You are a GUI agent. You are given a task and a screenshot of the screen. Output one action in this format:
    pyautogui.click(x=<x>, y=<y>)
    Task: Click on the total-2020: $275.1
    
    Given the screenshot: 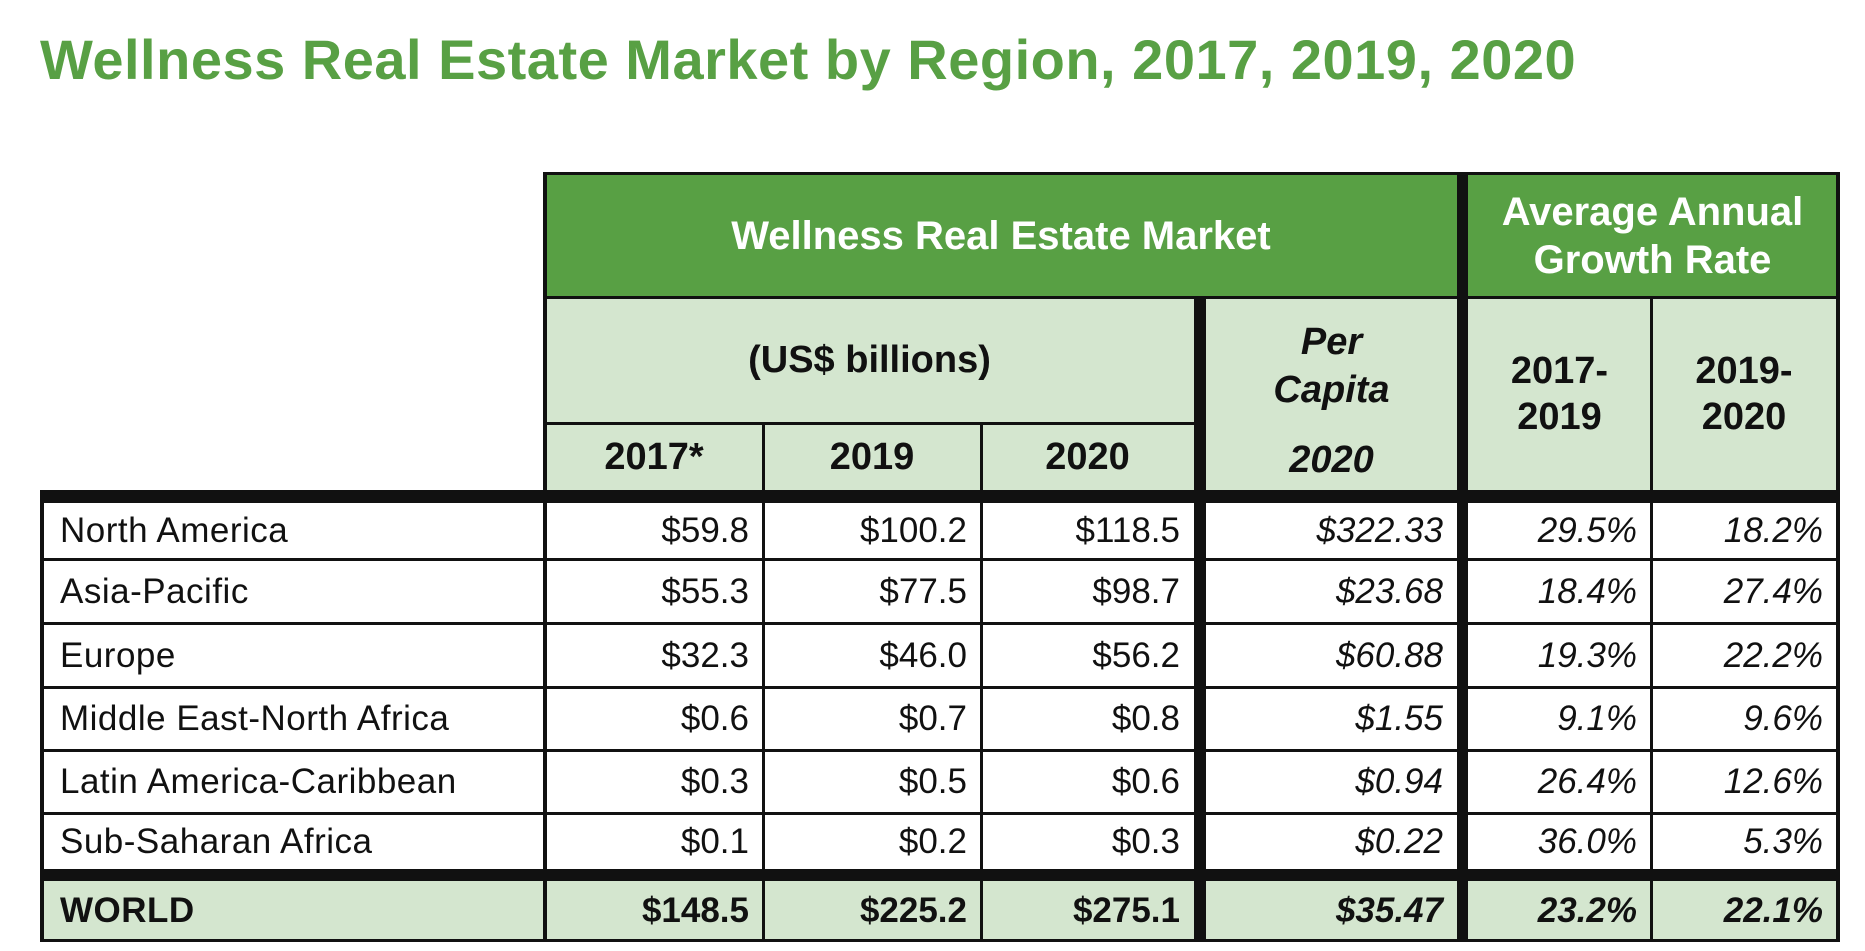 What is the action you would take?
    pyautogui.click(x=1126, y=910)
    